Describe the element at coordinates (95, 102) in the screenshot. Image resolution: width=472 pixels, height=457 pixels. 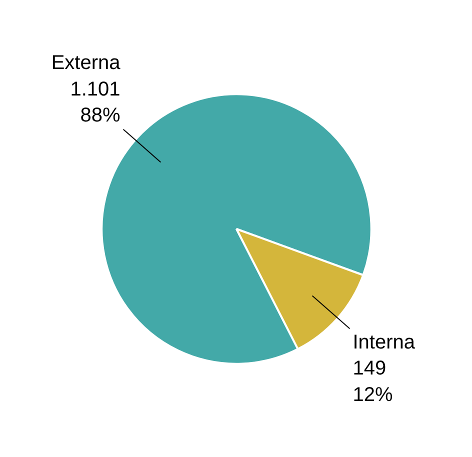
I see `data-label: 1.101 88%` at that location.